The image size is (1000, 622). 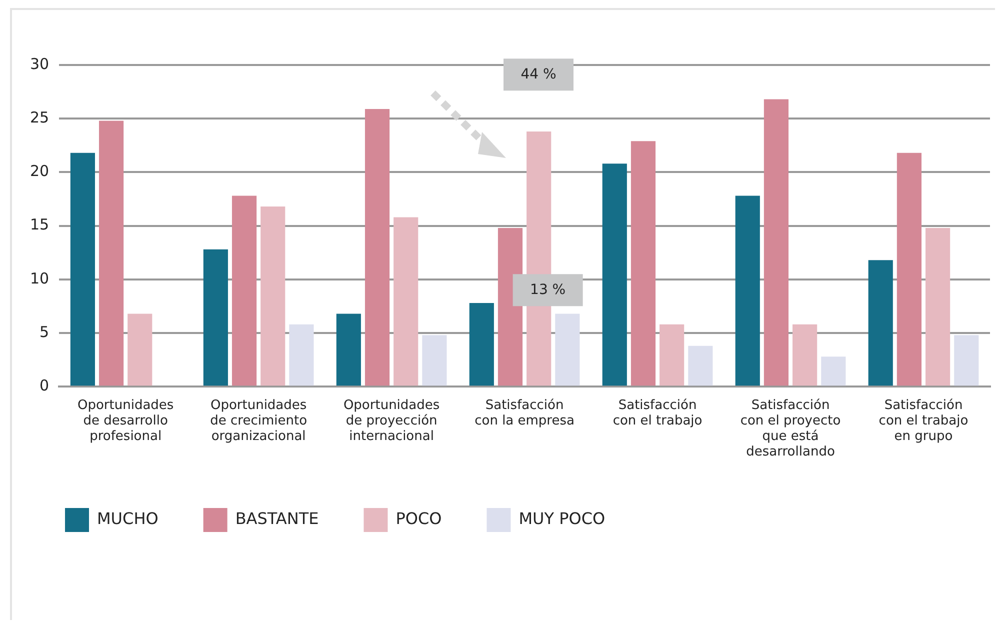 What do you see at coordinates (259, 421) in the screenshot?
I see `x-tick-label: Oportunidades de crecimiento organizacional` at bounding box center [259, 421].